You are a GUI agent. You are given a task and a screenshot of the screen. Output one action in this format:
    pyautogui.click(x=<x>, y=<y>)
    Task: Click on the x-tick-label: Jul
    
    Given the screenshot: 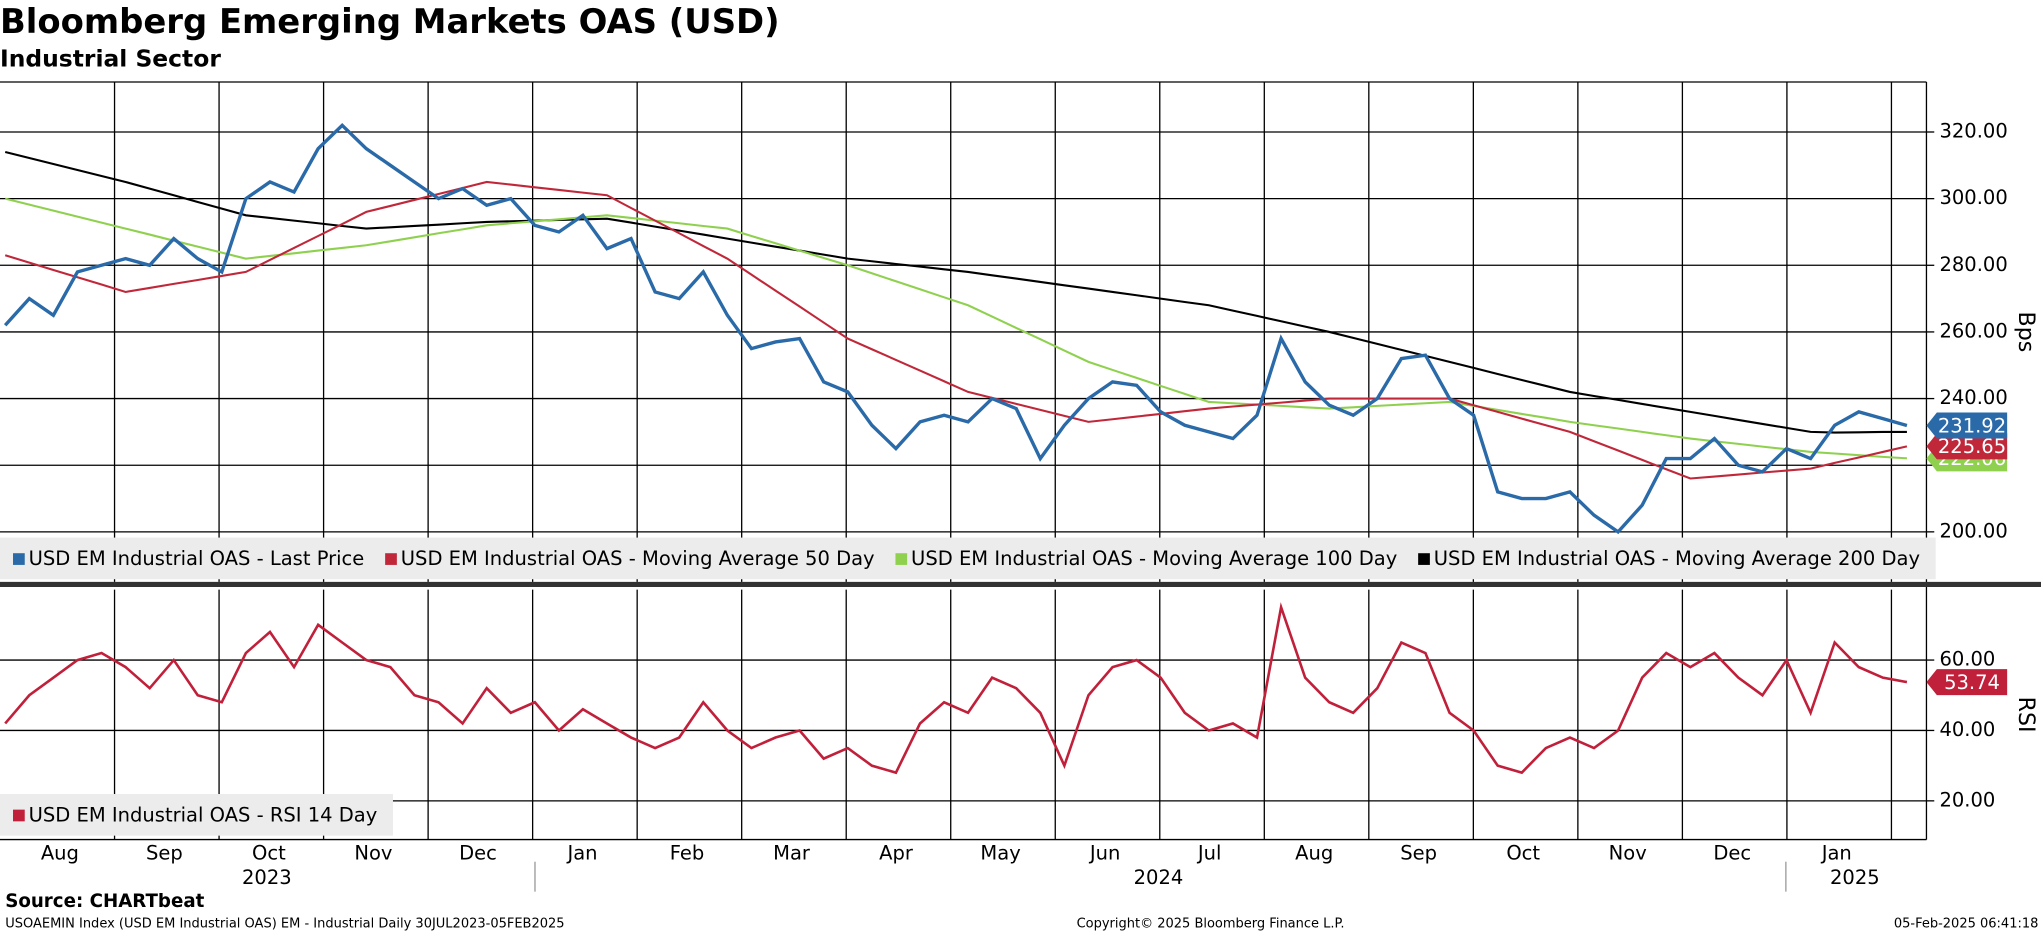 What is the action you would take?
    pyautogui.click(x=1209, y=852)
    